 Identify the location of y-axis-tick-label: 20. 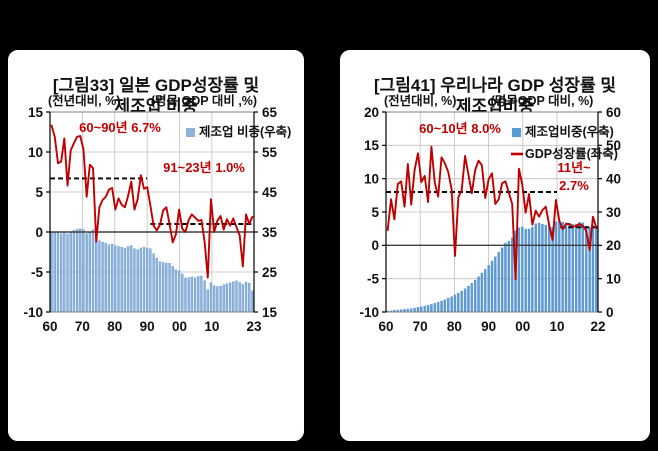
(371, 112).